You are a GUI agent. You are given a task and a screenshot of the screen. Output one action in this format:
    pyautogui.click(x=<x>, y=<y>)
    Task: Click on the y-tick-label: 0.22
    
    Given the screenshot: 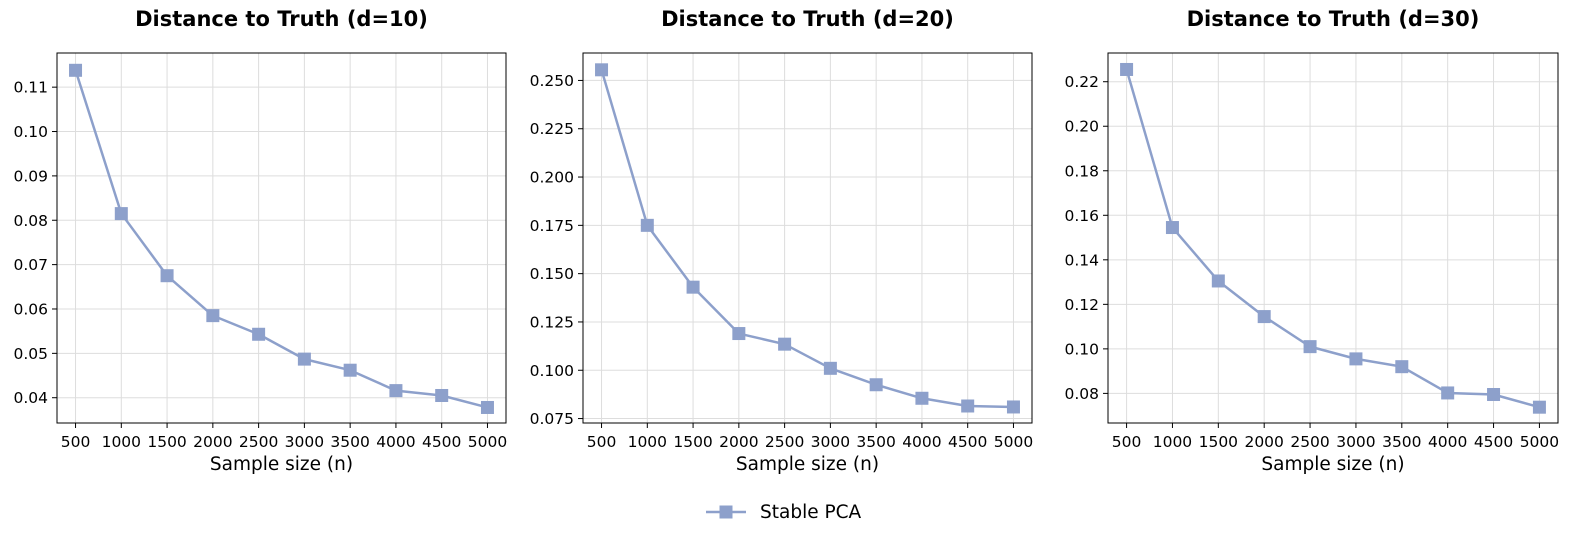 What is the action you would take?
    pyautogui.click(x=1081, y=82)
    